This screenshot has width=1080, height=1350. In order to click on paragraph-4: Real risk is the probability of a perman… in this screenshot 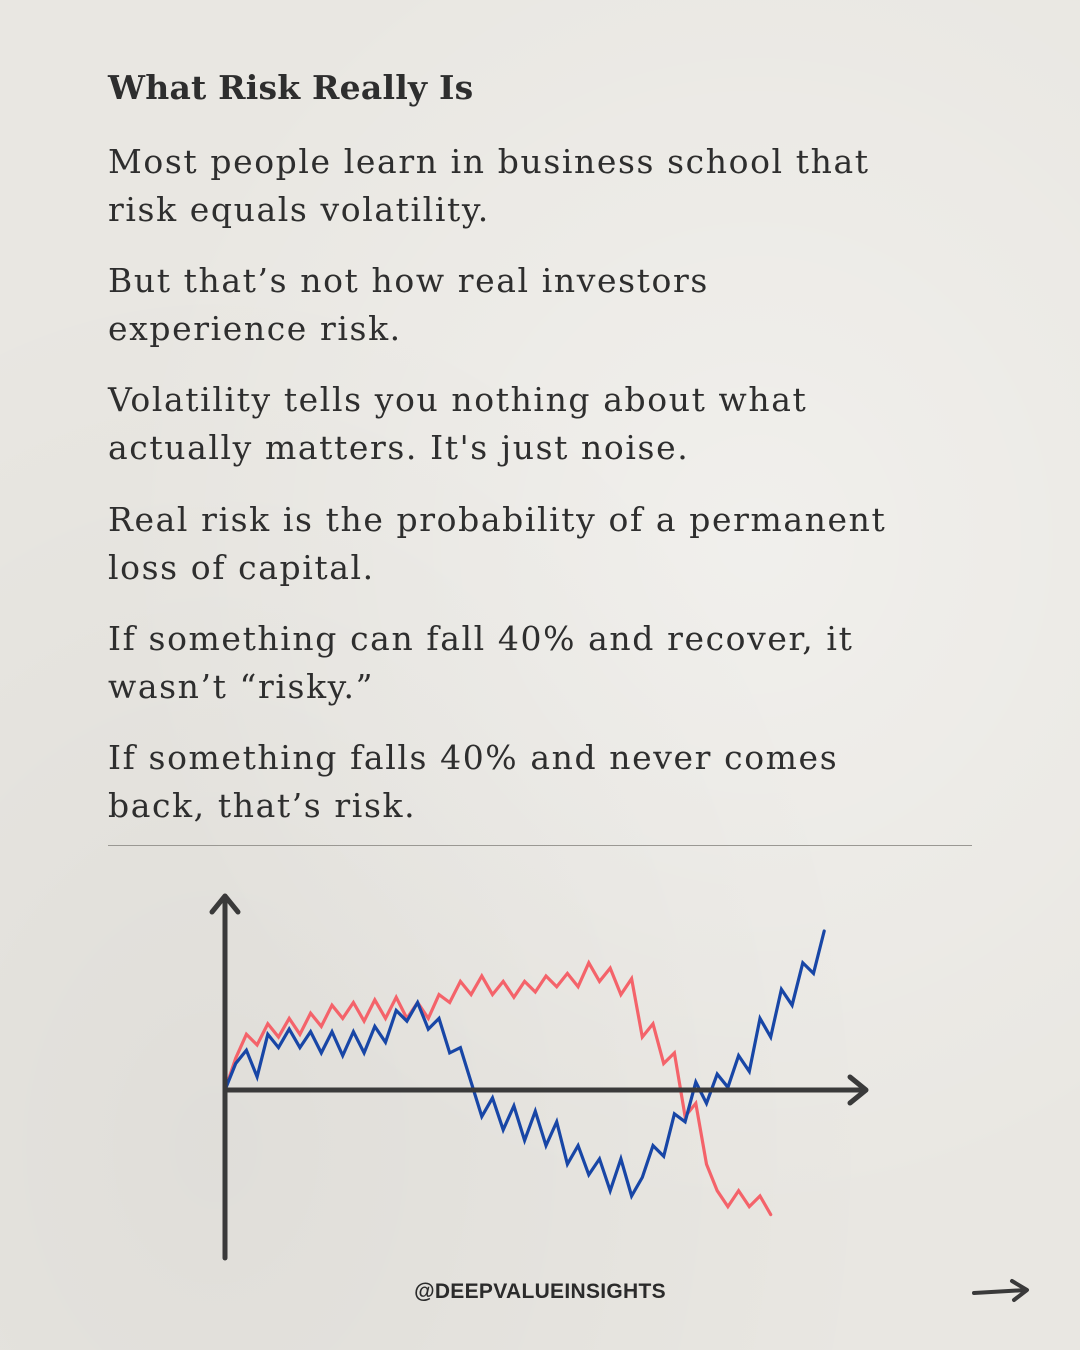, I will do `click(497, 543)`.